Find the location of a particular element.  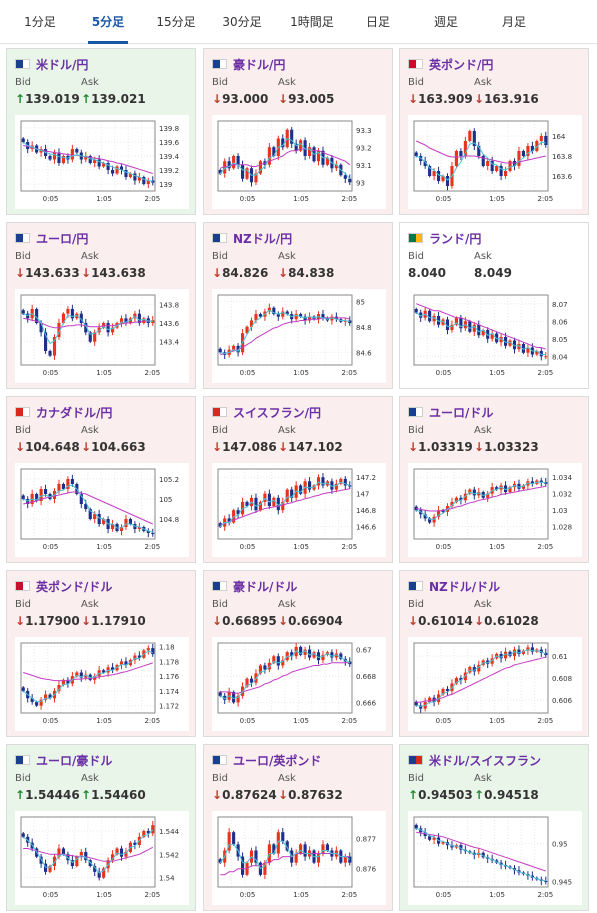

chart-svg: 0.61 0.608 0.606 0:05 1:05 2:05 is located at coordinates (493, 683).